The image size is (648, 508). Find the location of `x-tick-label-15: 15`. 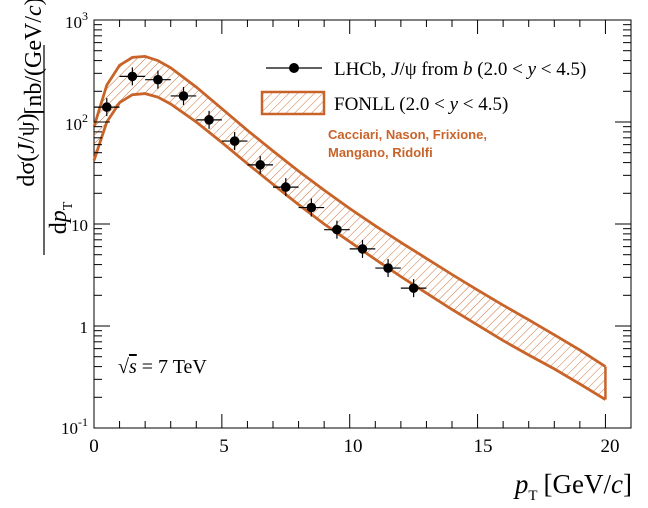

x-tick-label-15: 15 is located at coordinates (483, 446).